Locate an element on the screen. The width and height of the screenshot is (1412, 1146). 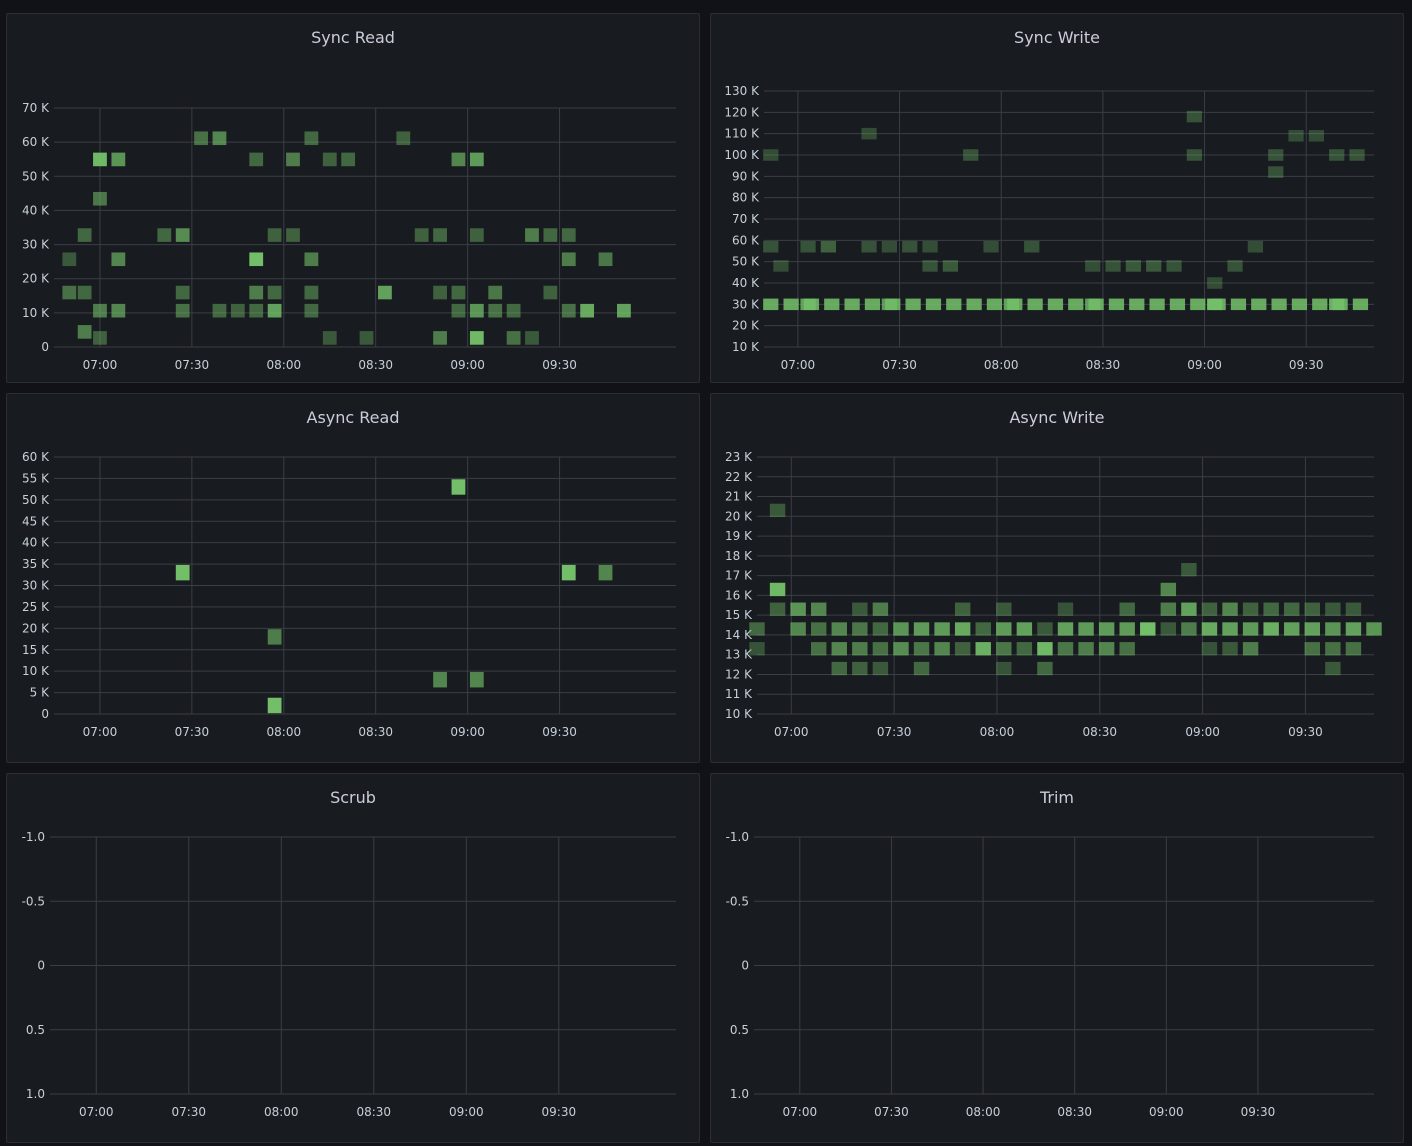
y-tick-label: 90 K is located at coordinates (746, 176).